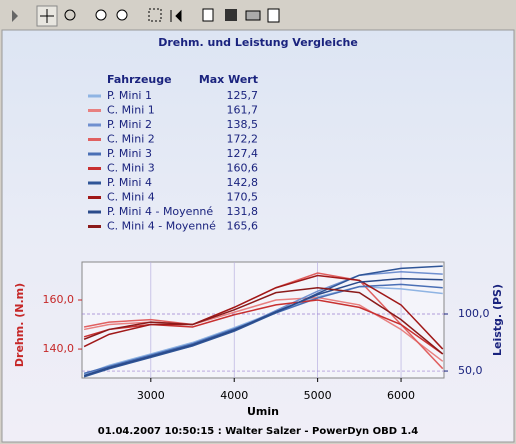  Describe the element at coordinates (160, 211) in the screenshot. I see `legend-label: P. Mini 4 - Moyenné` at that location.